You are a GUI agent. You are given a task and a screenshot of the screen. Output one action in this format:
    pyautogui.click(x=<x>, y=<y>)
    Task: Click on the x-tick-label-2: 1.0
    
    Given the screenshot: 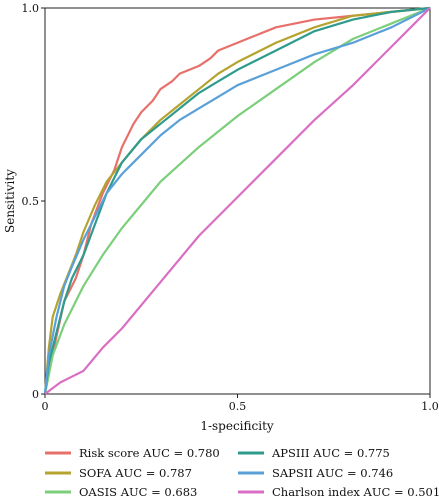 What is the action you would take?
    pyautogui.click(x=430, y=406)
    